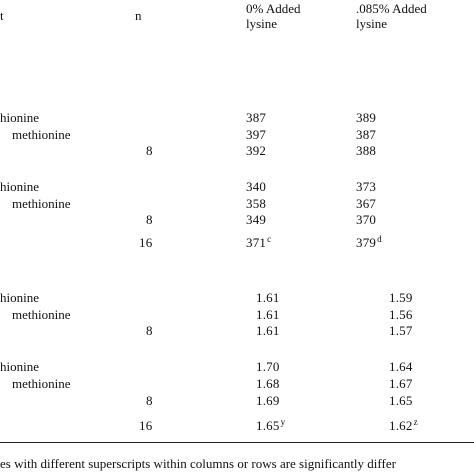 The width and height of the screenshot is (474, 474). Describe the element at coordinates (269, 239) in the screenshot. I see `superscript: c` at that location.